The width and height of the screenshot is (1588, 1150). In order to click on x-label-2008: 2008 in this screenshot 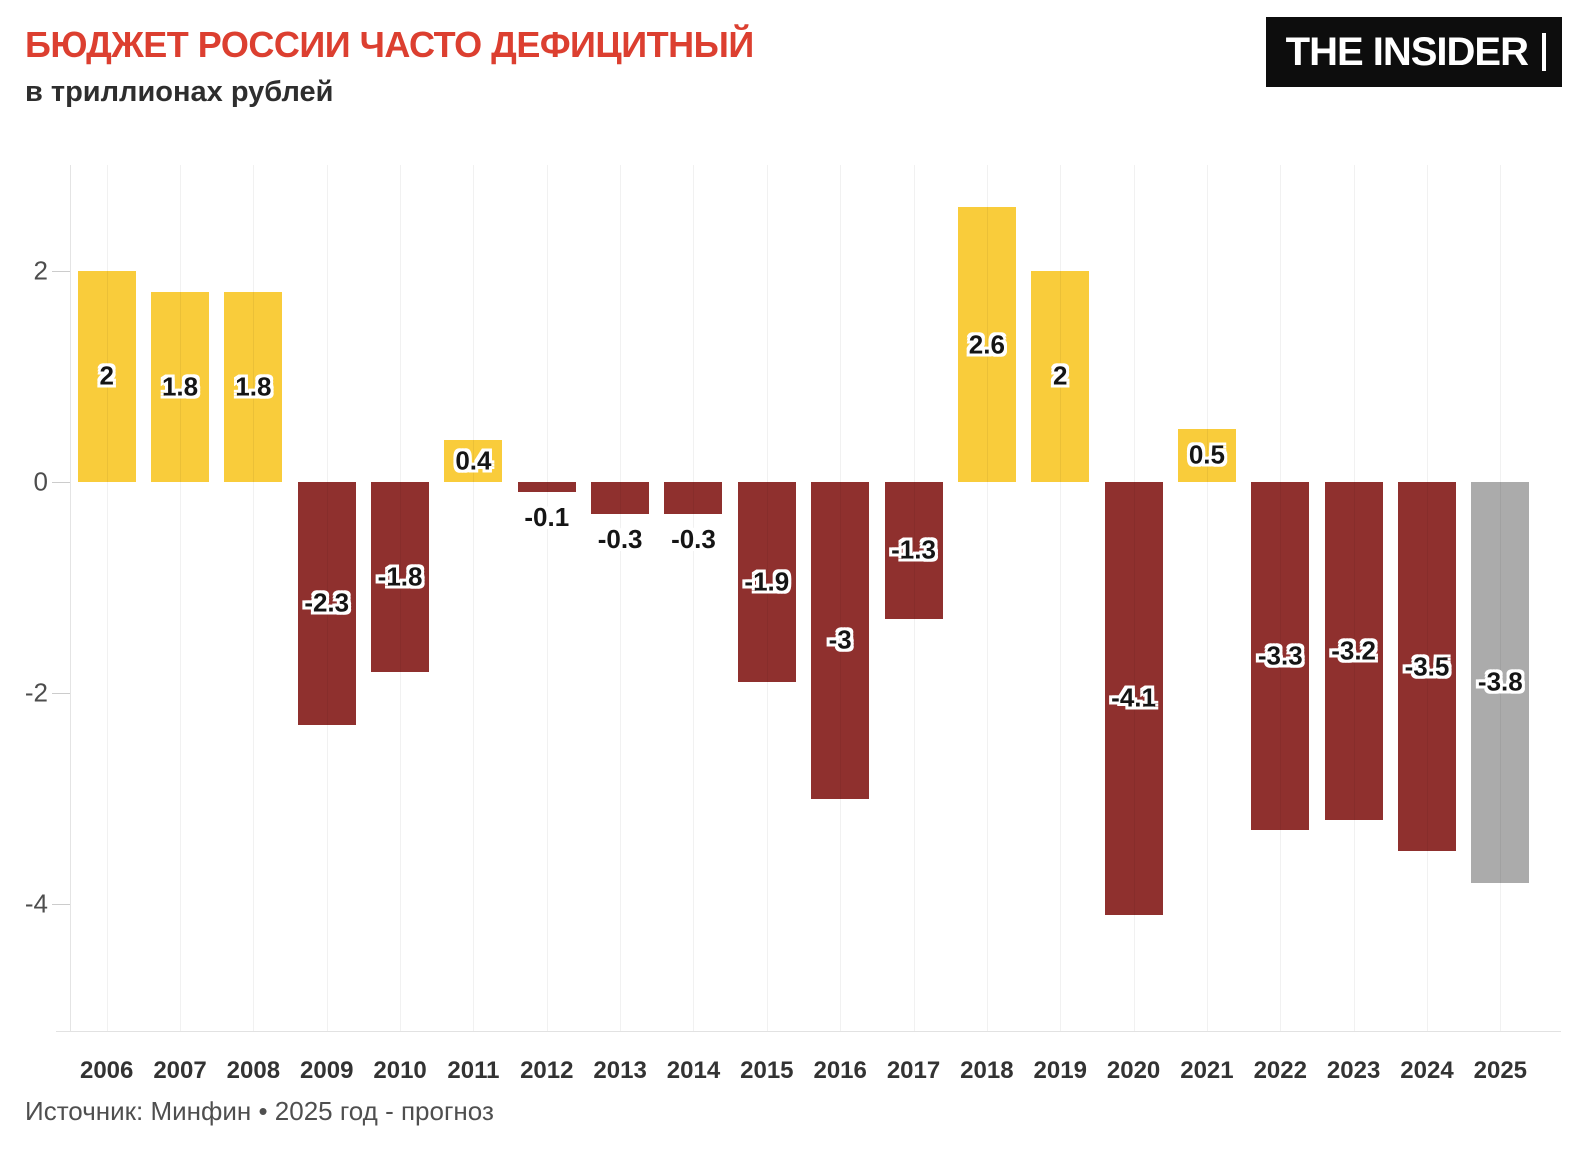, I will do `click(253, 1070)`.